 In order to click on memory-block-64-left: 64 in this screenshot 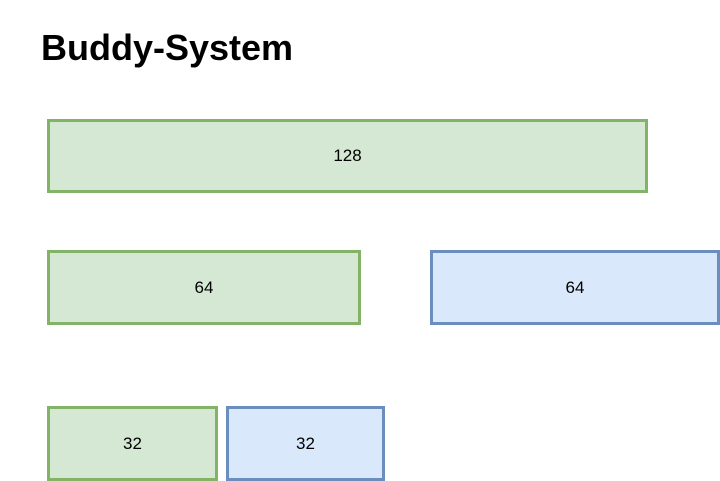, I will do `click(204, 287)`.